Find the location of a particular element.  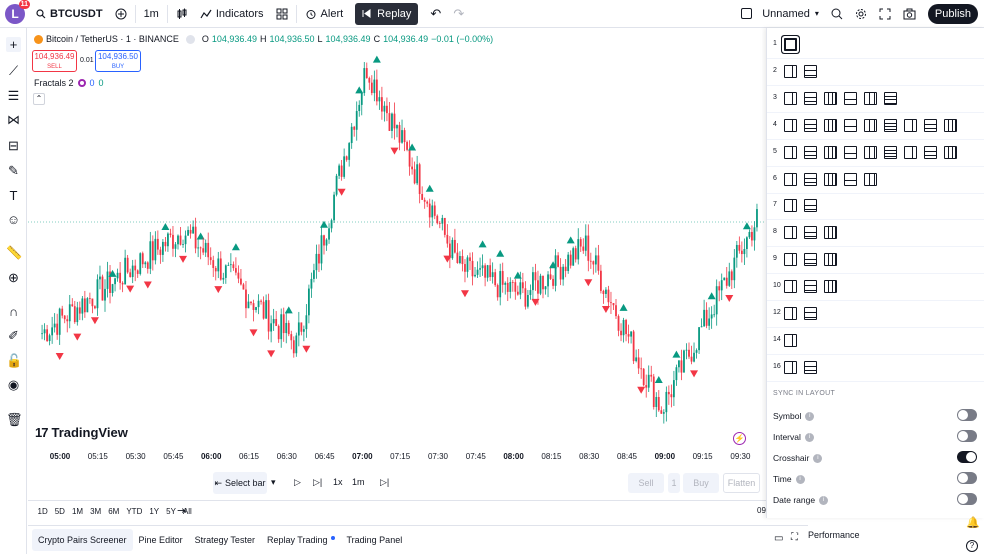

replay-button: Replay is located at coordinates (387, 13).